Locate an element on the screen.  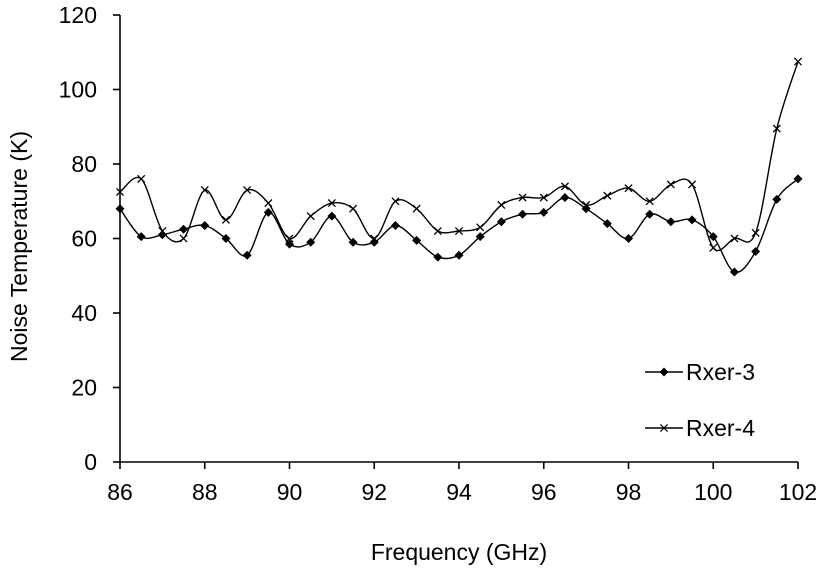
y-tick-label: 60 is located at coordinates (84, 239).